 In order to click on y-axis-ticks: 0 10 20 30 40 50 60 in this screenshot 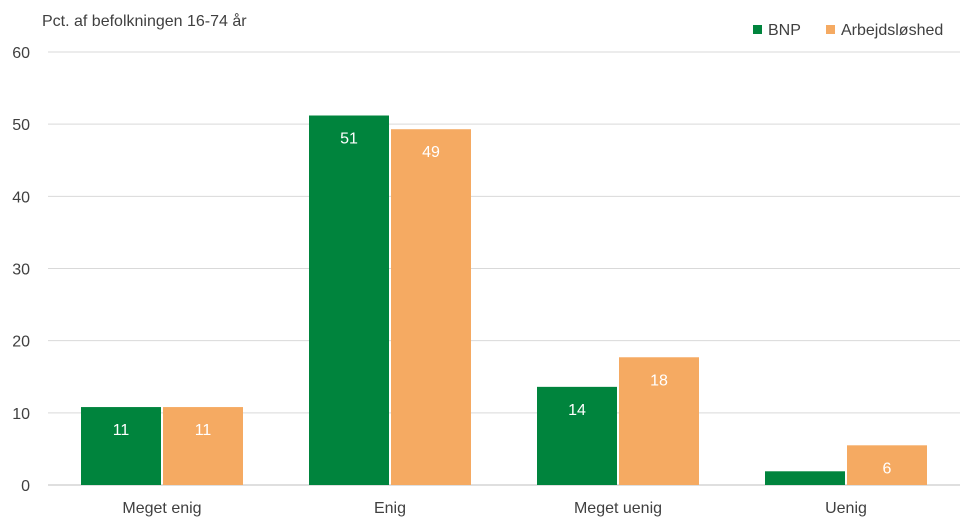, I will do `click(21, 270)`.